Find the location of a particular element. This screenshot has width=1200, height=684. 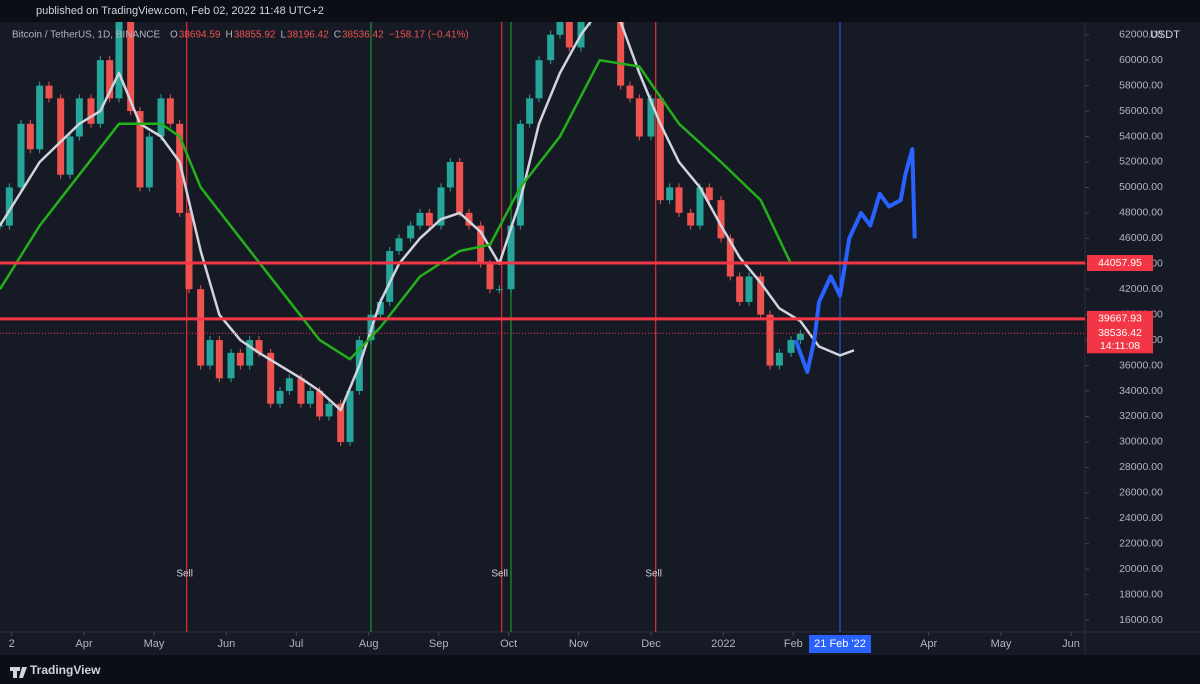

y-tick-label: 42000.00 is located at coordinates (1141, 289).